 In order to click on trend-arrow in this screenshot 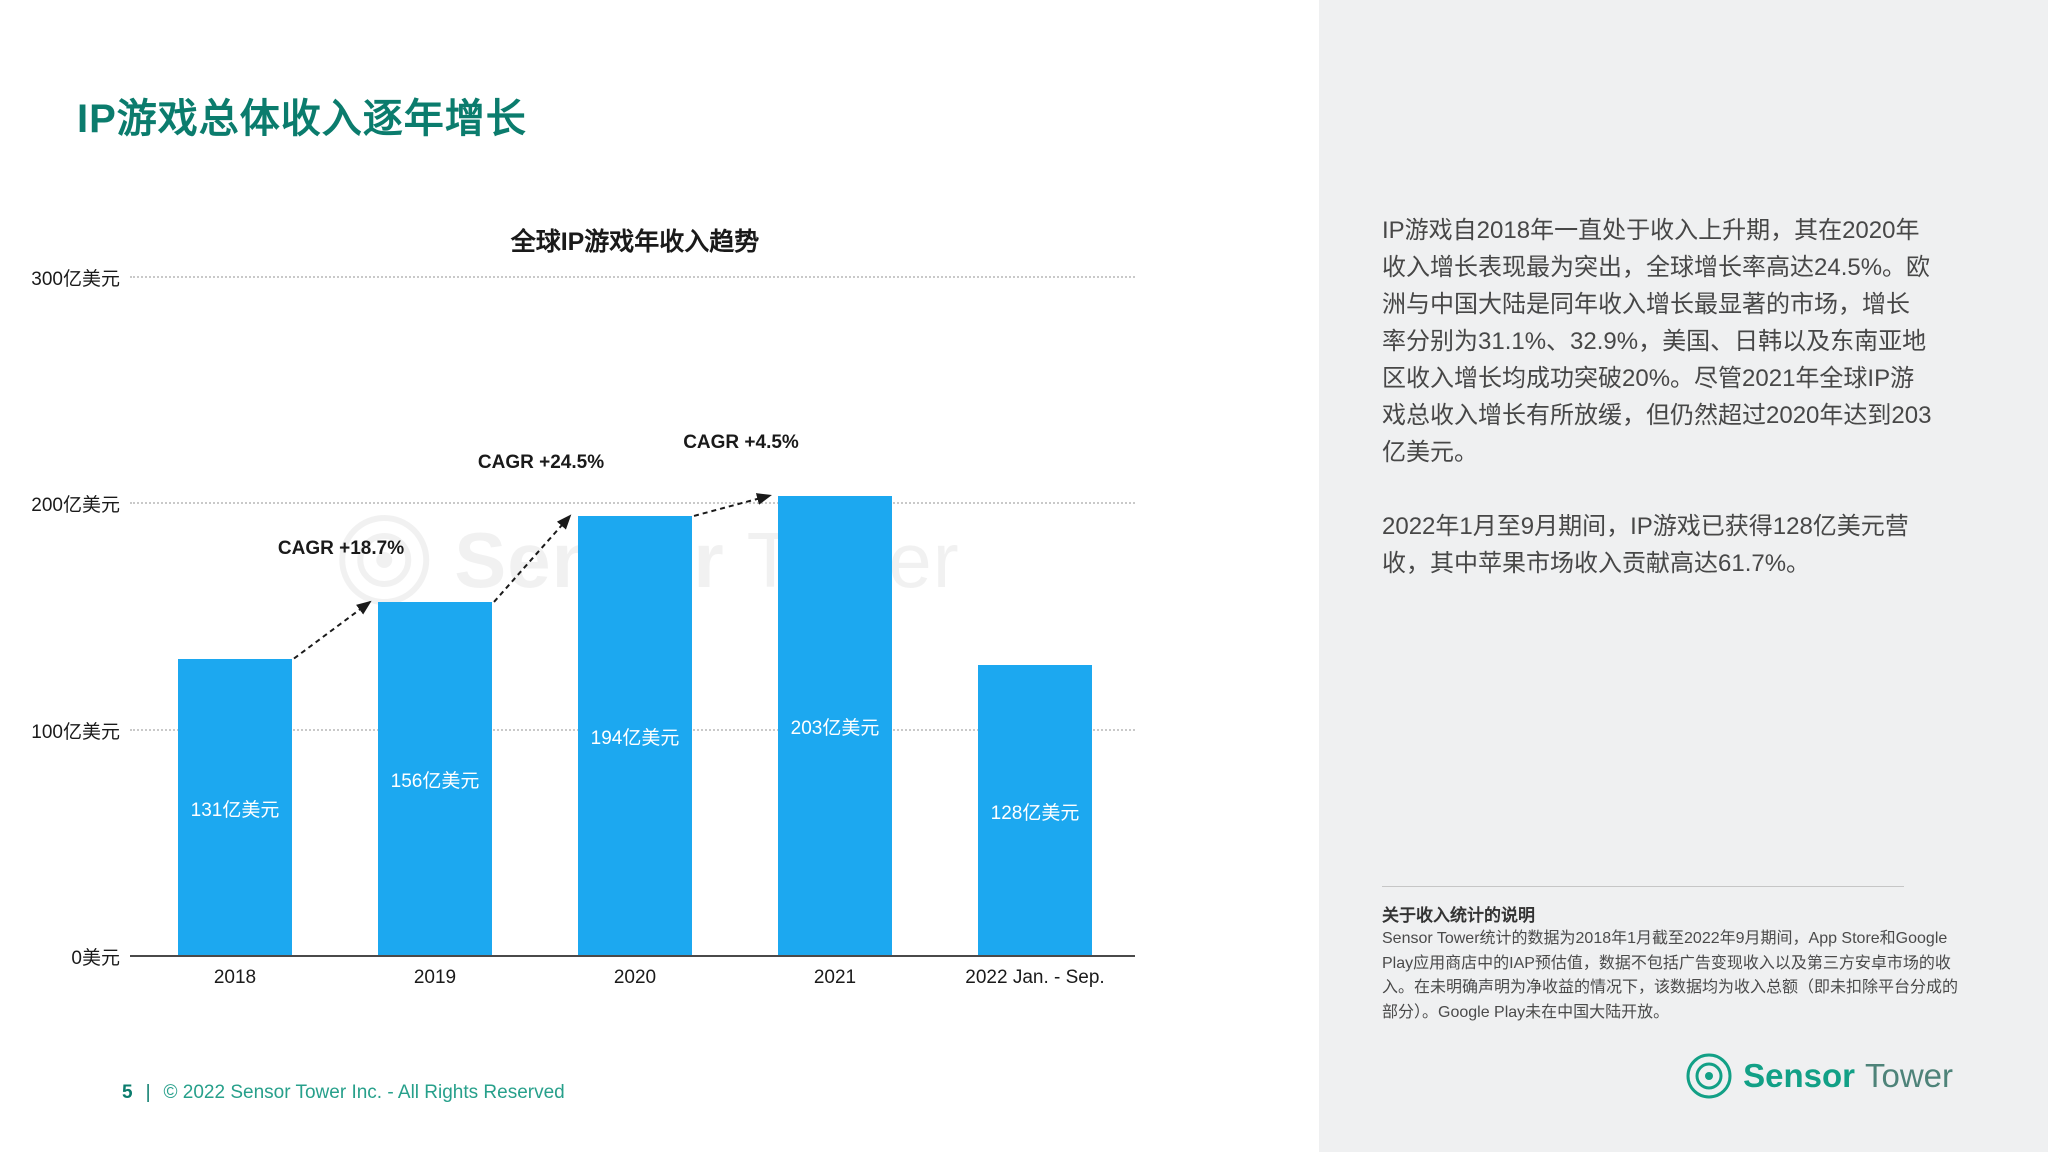, I will do `click(332, 630)`.